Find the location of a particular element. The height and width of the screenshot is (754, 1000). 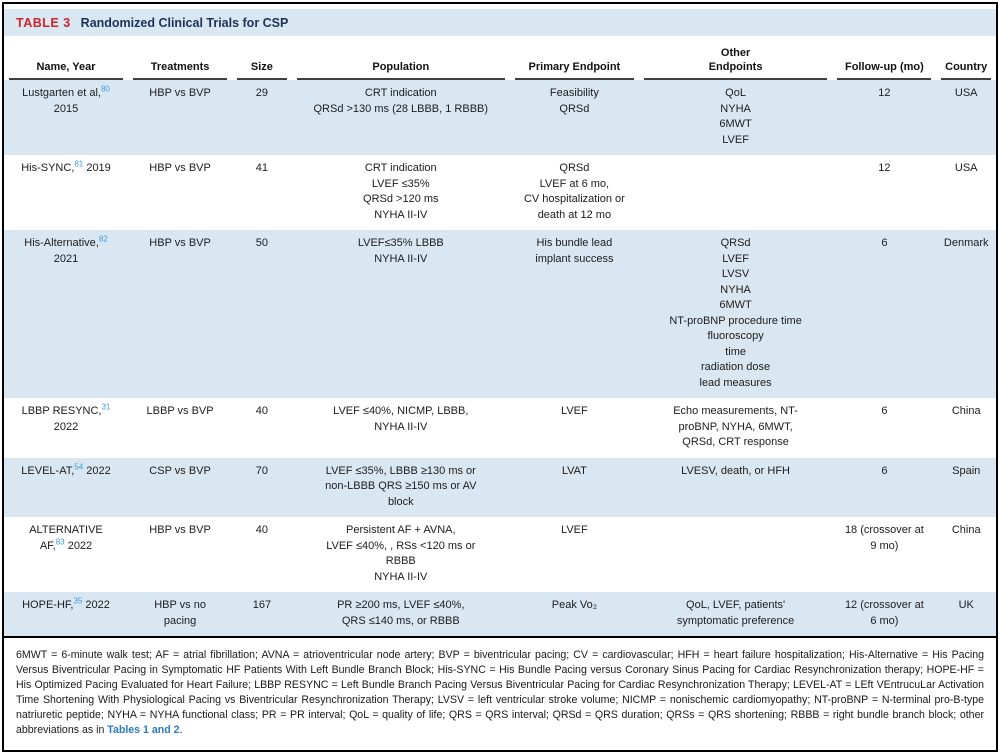

cell-other-endpoints: LVESV, death, or HFH is located at coordinates (735, 470).